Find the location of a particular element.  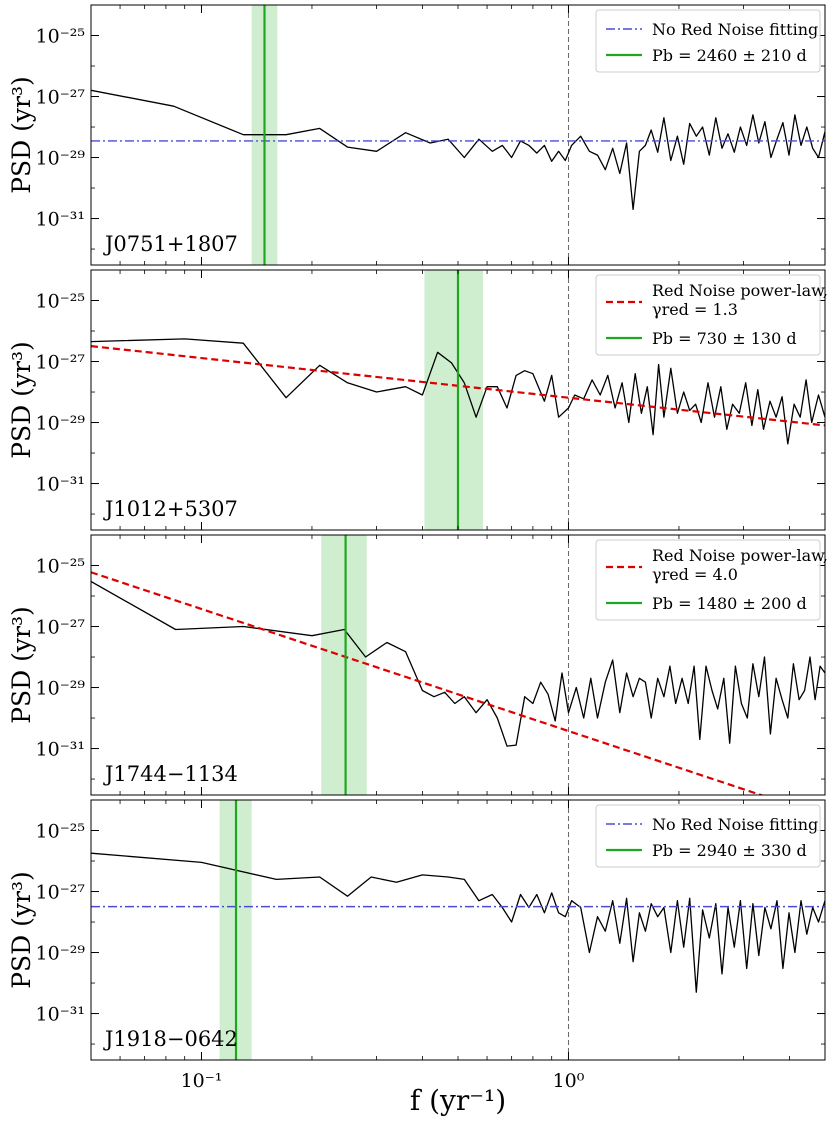

pulsar-name: J1012+5307 is located at coordinates (170, 509).